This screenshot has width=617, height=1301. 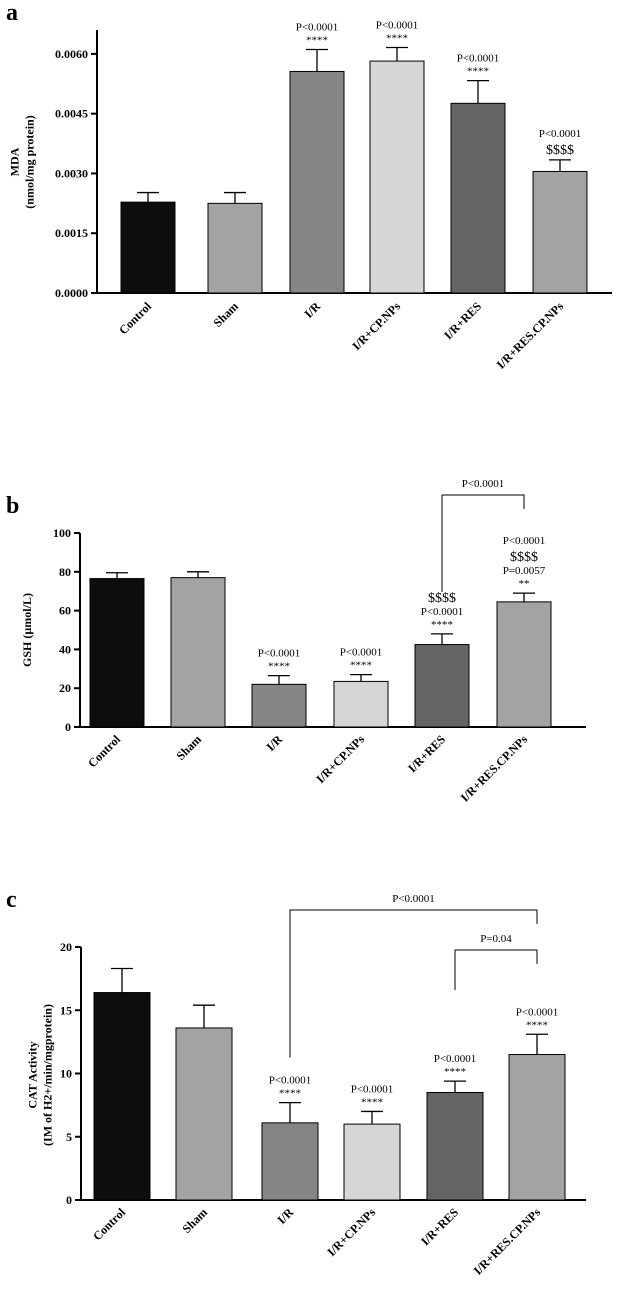 What do you see at coordinates (11, 900) in the screenshot?
I see `panel-letter: c` at bounding box center [11, 900].